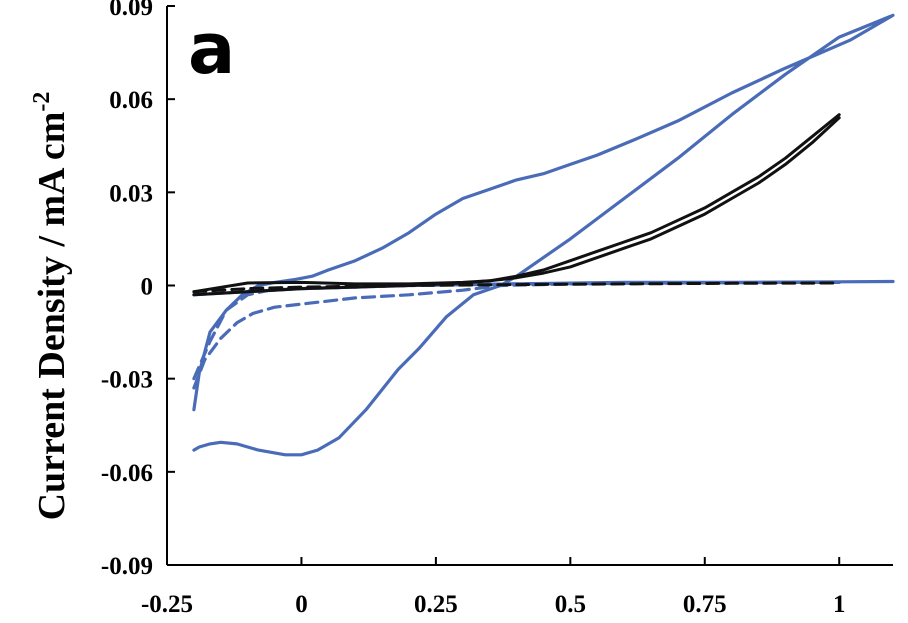  Describe the element at coordinates (42, 102) in the screenshot. I see `y-axis-label-superscript: -2` at that location.